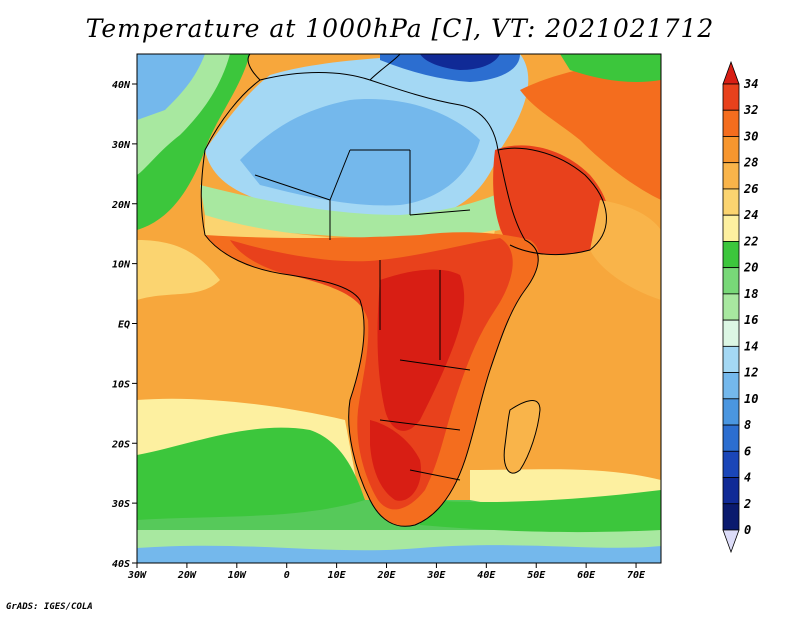 This screenshot has height=618, width=800. I want to click on colorbar-label: 26, so click(750, 189).